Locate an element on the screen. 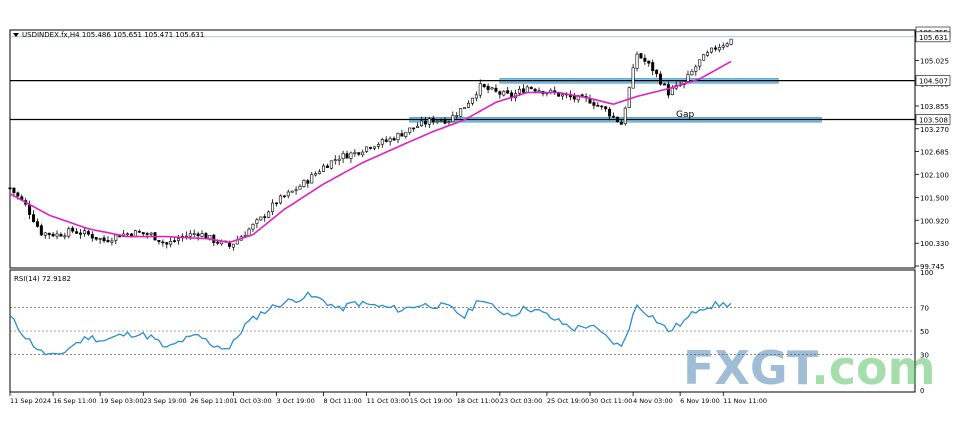 This screenshot has height=440, width=959. x-tick-label: 26 Sep 11:00 is located at coordinates (211, 401).